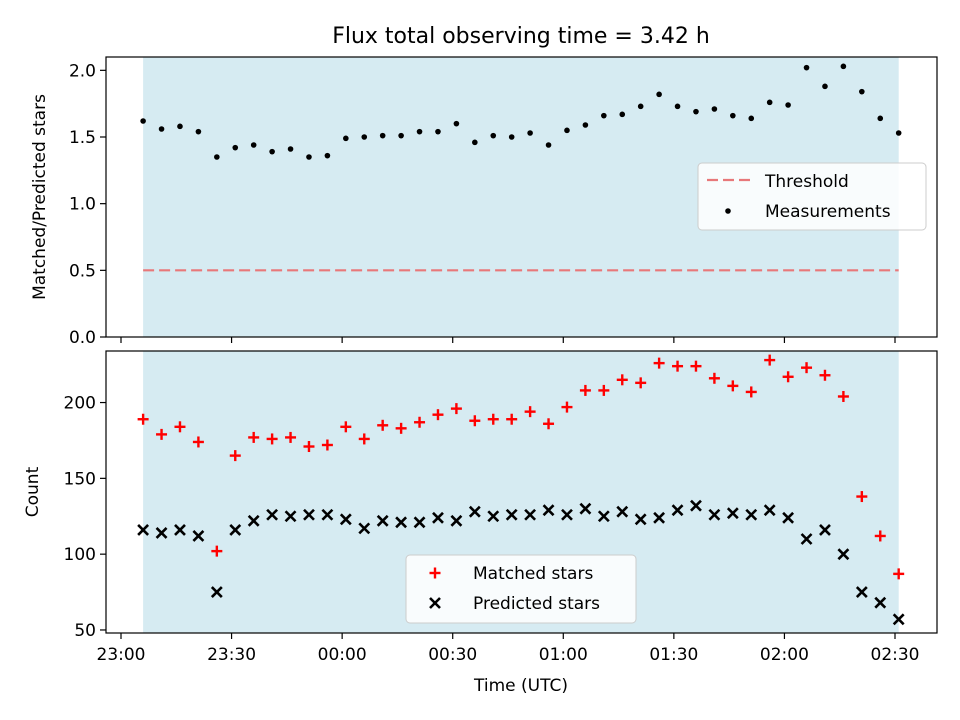 Image resolution: width=960 pixels, height=720 pixels. Describe the element at coordinates (520, 686) in the screenshot. I see `x-axis-label: Time (UTC)` at that location.